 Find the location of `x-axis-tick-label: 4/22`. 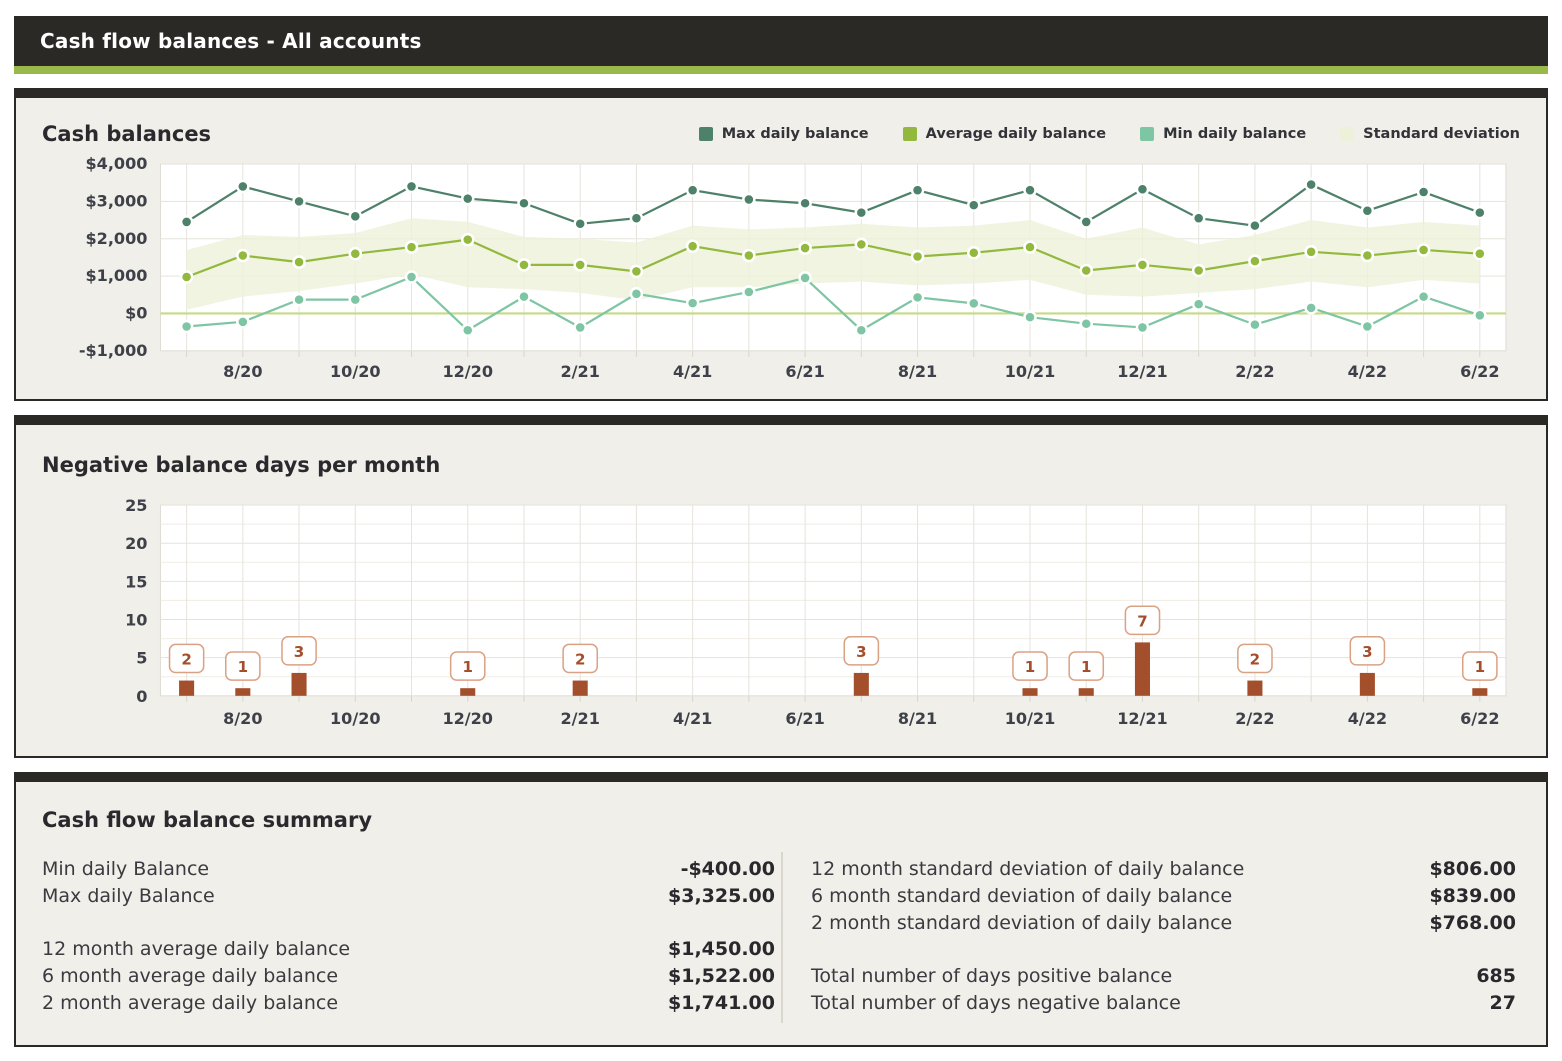

x-axis-tick-label: 4/22 is located at coordinates (1367, 718).